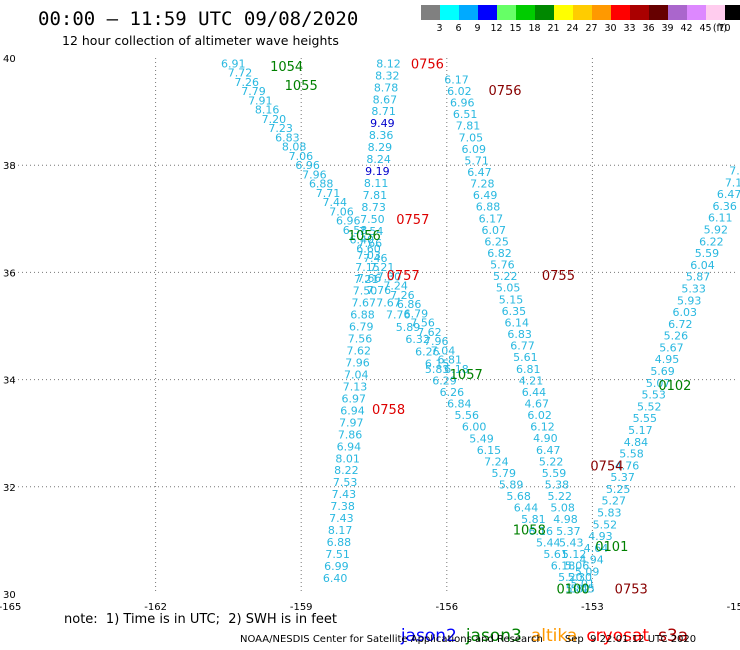 The width and height of the screenshot is (740, 650). I want to click on swh-value-label: 4.98, so click(565, 519).